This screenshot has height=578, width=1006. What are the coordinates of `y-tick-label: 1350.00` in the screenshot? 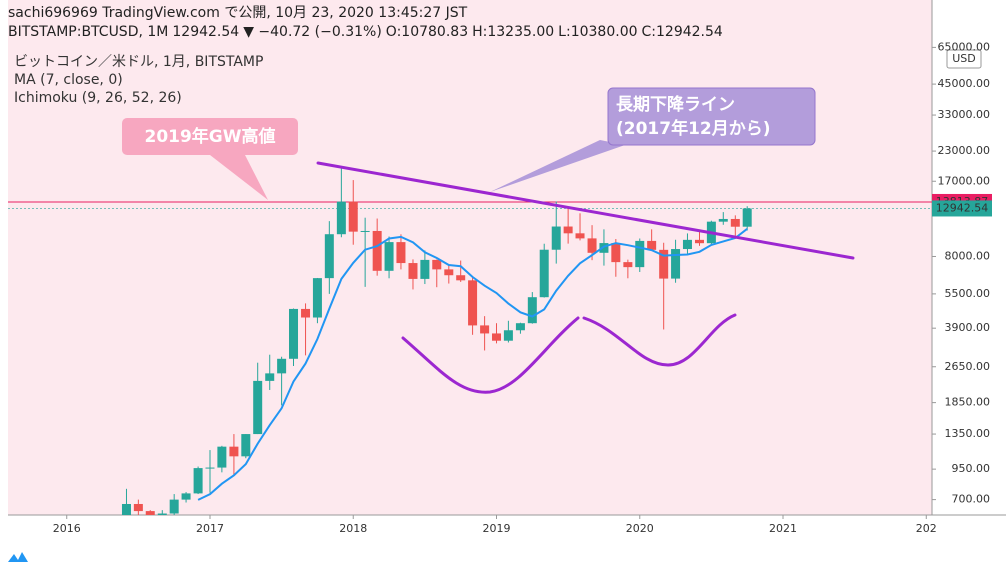 It's located at (968, 433).